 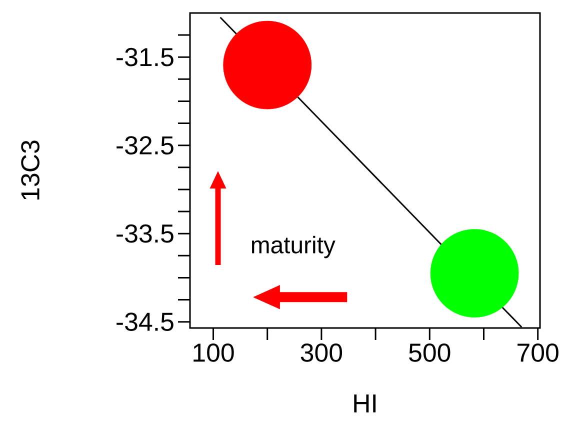 What do you see at coordinates (214, 353) in the screenshot?
I see `x-tick-label: 100` at bounding box center [214, 353].